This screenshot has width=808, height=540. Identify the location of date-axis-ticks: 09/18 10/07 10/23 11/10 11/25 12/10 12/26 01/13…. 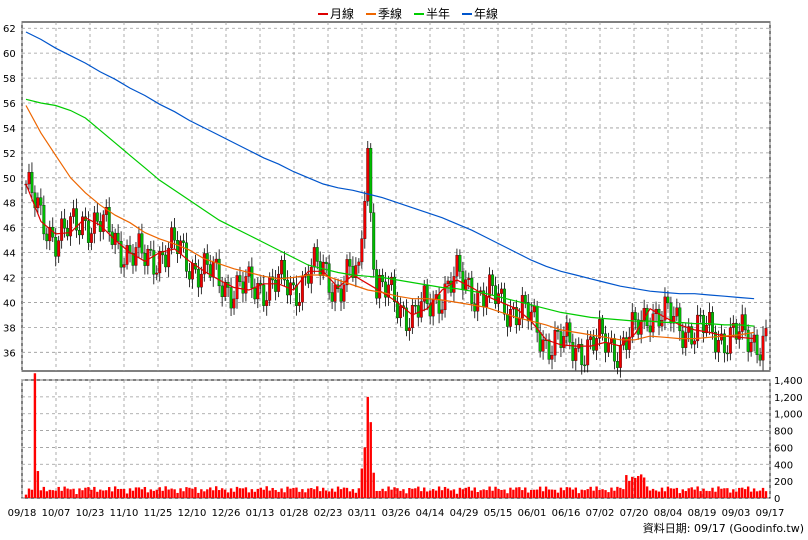
(396, 513).